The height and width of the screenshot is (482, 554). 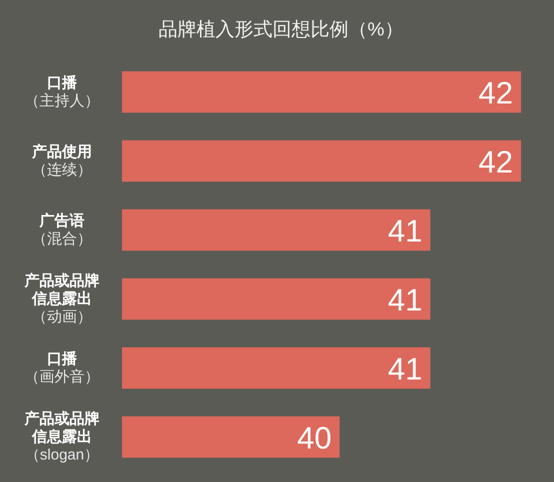 What do you see at coordinates (62, 368) in the screenshot?
I see `y-tick-label: 口播（画外音）` at bounding box center [62, 368].